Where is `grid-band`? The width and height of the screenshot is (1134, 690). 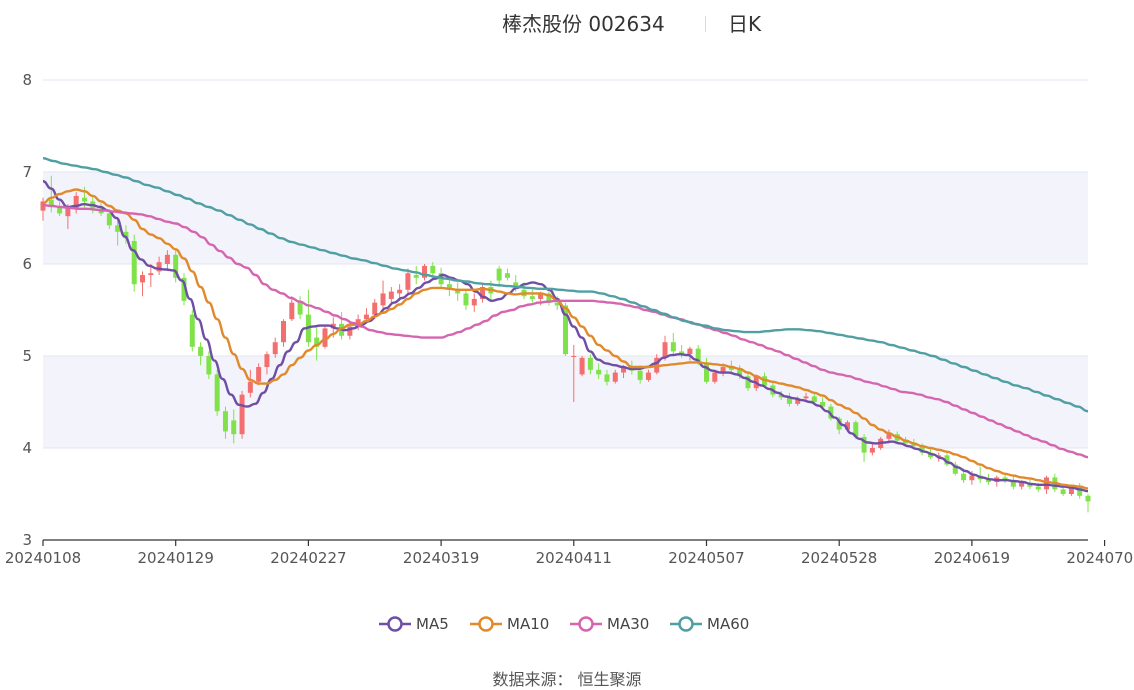
grid-band is located at coordinates (565, 402).